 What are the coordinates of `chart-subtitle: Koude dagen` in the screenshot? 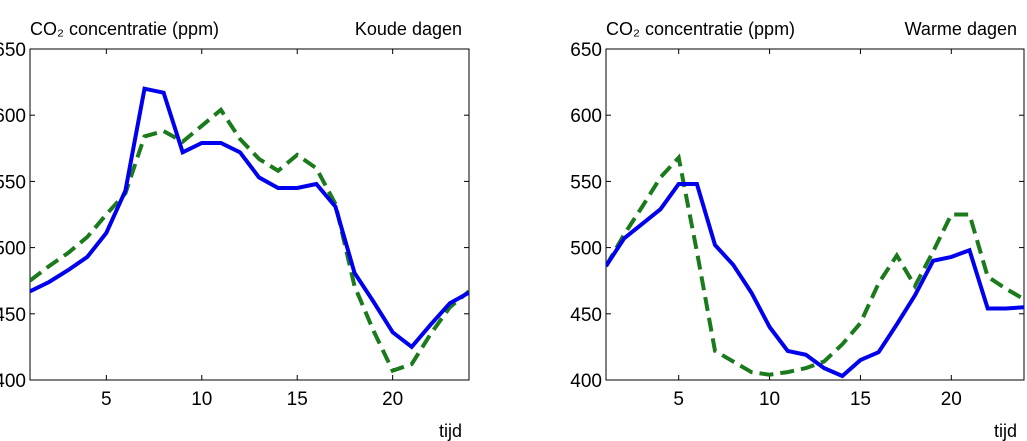 It's located at (408, 29).